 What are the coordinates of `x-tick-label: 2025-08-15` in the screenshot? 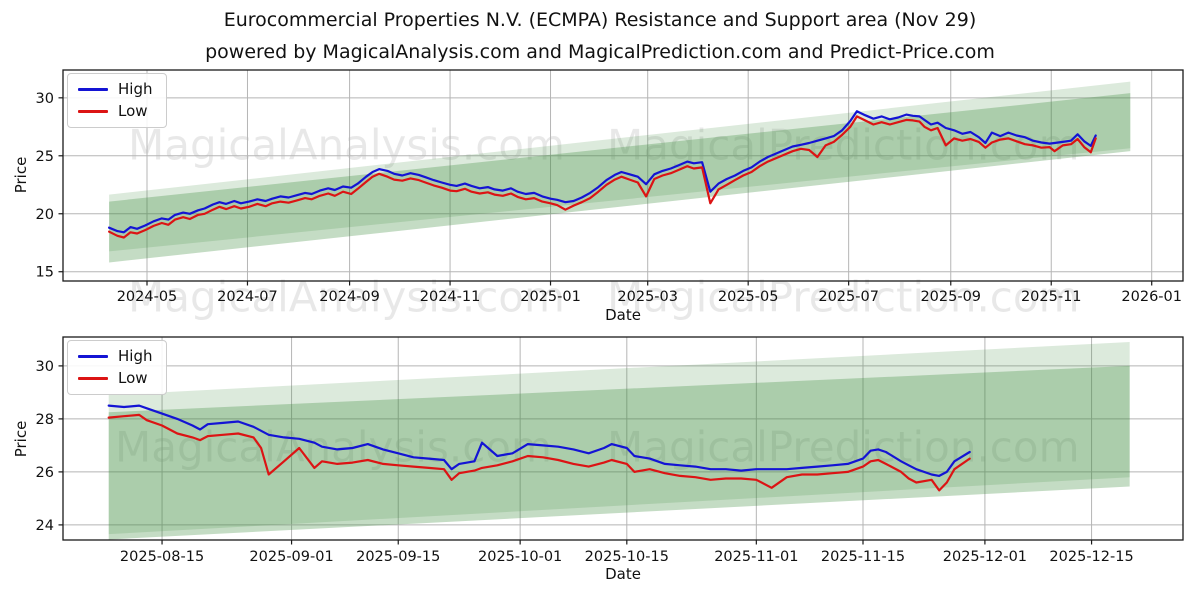 It's located at (162, 557).